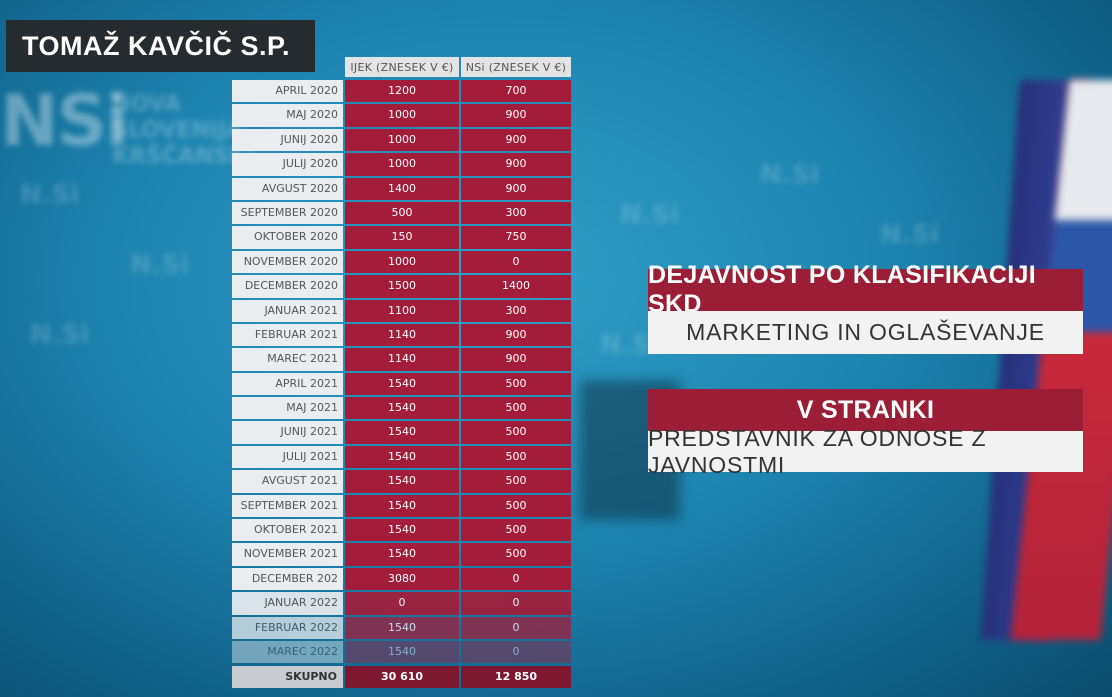 This screenshot has width=1112, height=697. Describe the element at coordinates (287, 115) in the screenshot. I see `row-month: MAJ 2020` at that location.